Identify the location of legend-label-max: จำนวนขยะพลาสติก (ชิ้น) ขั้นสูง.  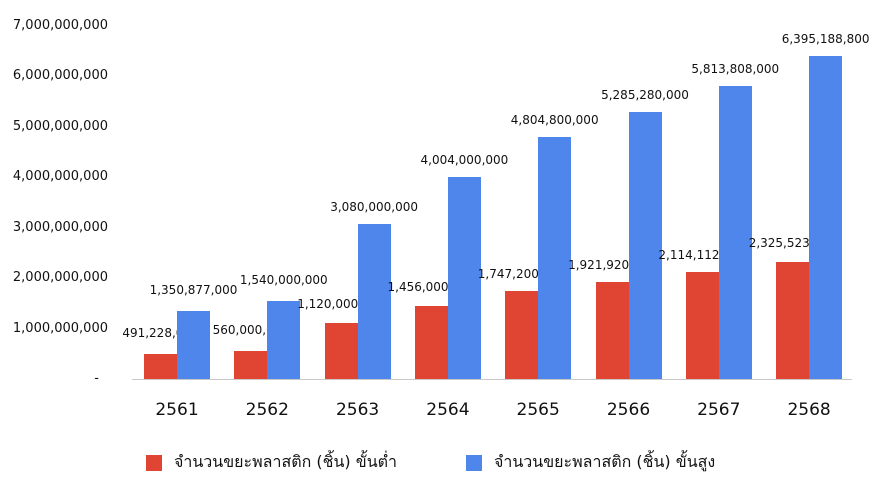
(605, 461).